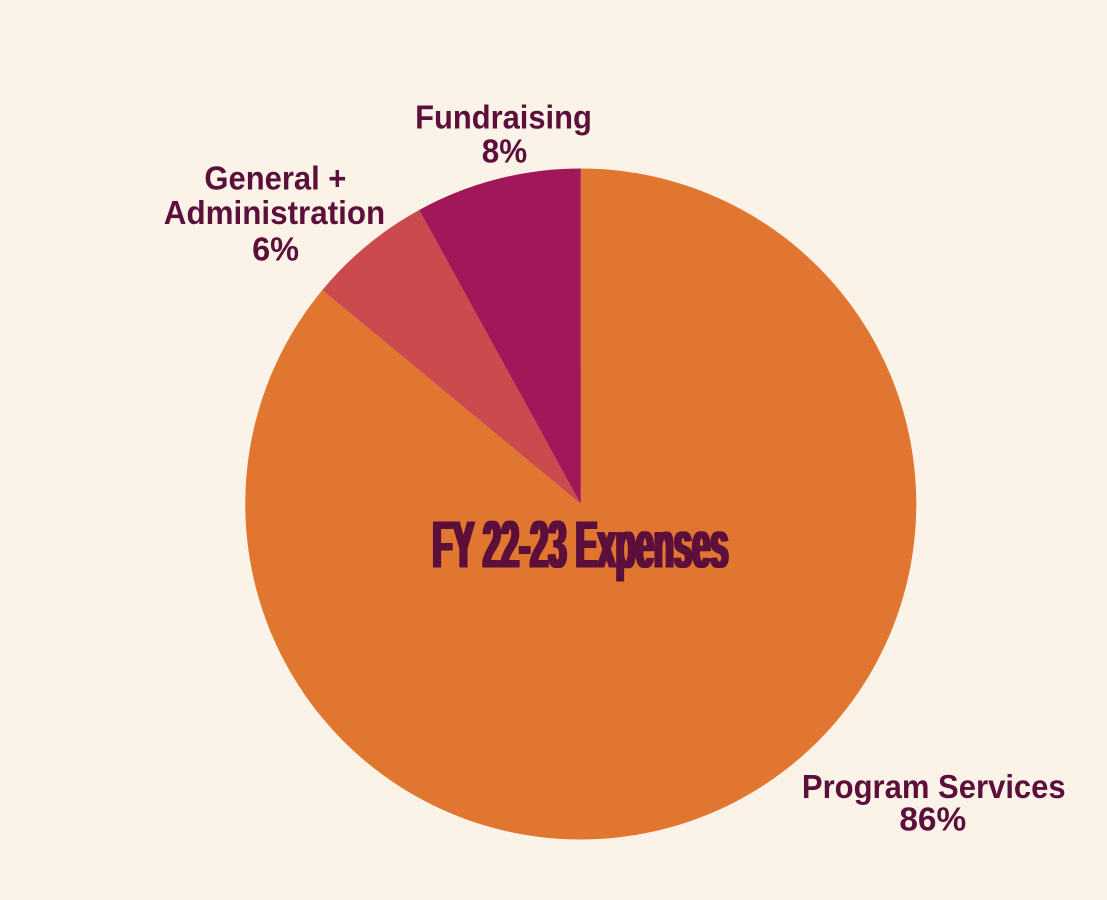 The image size is (1107, 900). I want to click on svg-text: General +, so click(275, 177).